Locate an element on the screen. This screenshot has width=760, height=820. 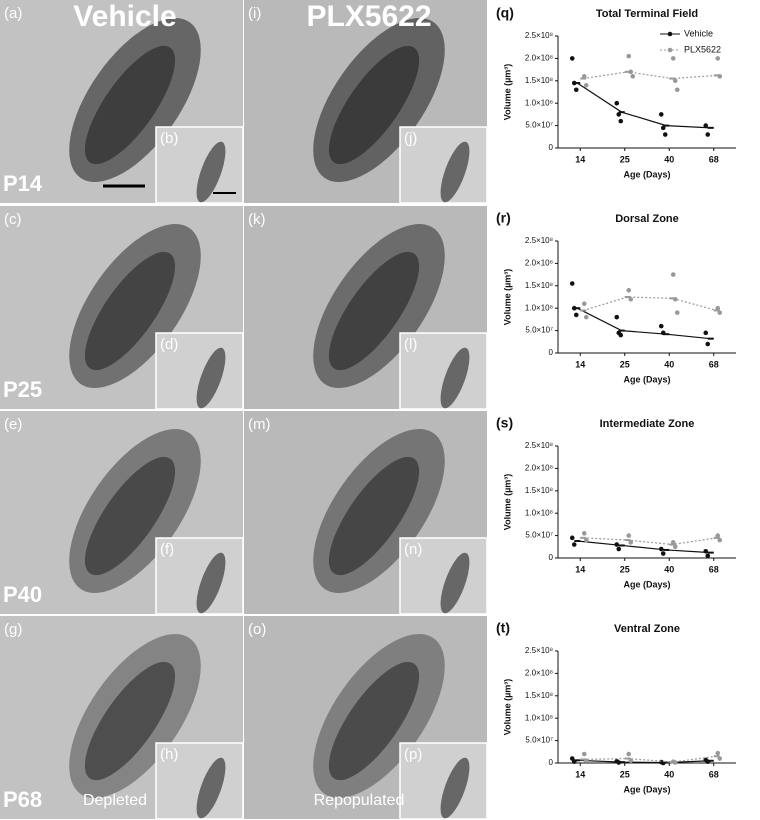
panel-letter: (i) is located at coordinates (254, 13).